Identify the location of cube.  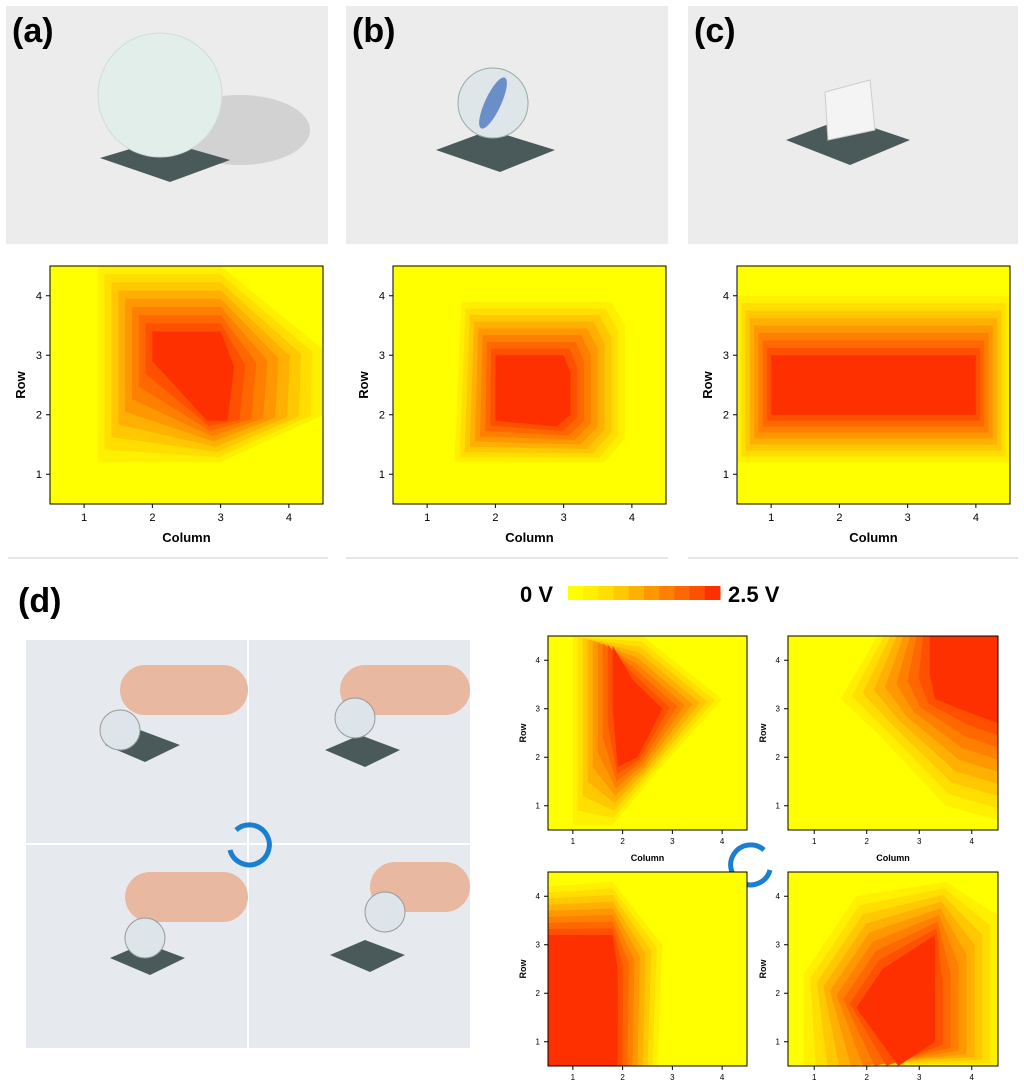
(850, 110).